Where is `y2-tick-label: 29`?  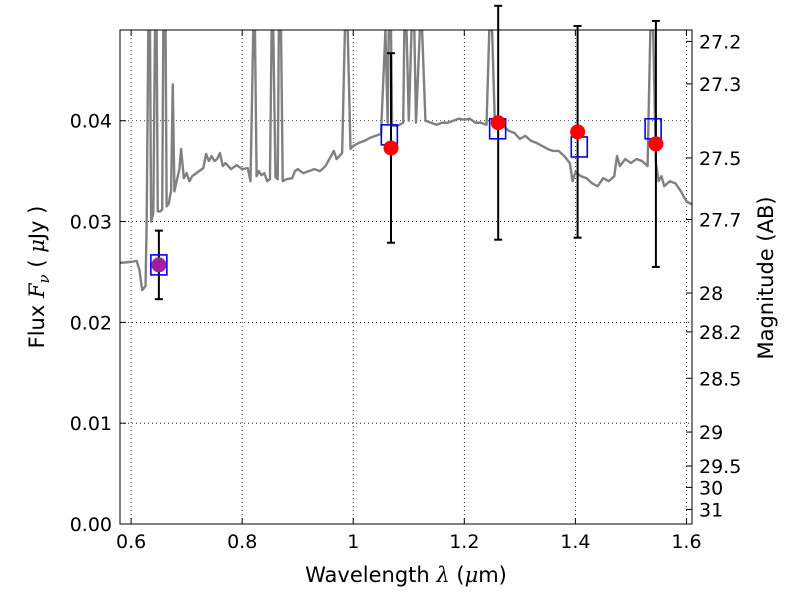
y2-tick-label: 29 is located at coordinates (711, 433).